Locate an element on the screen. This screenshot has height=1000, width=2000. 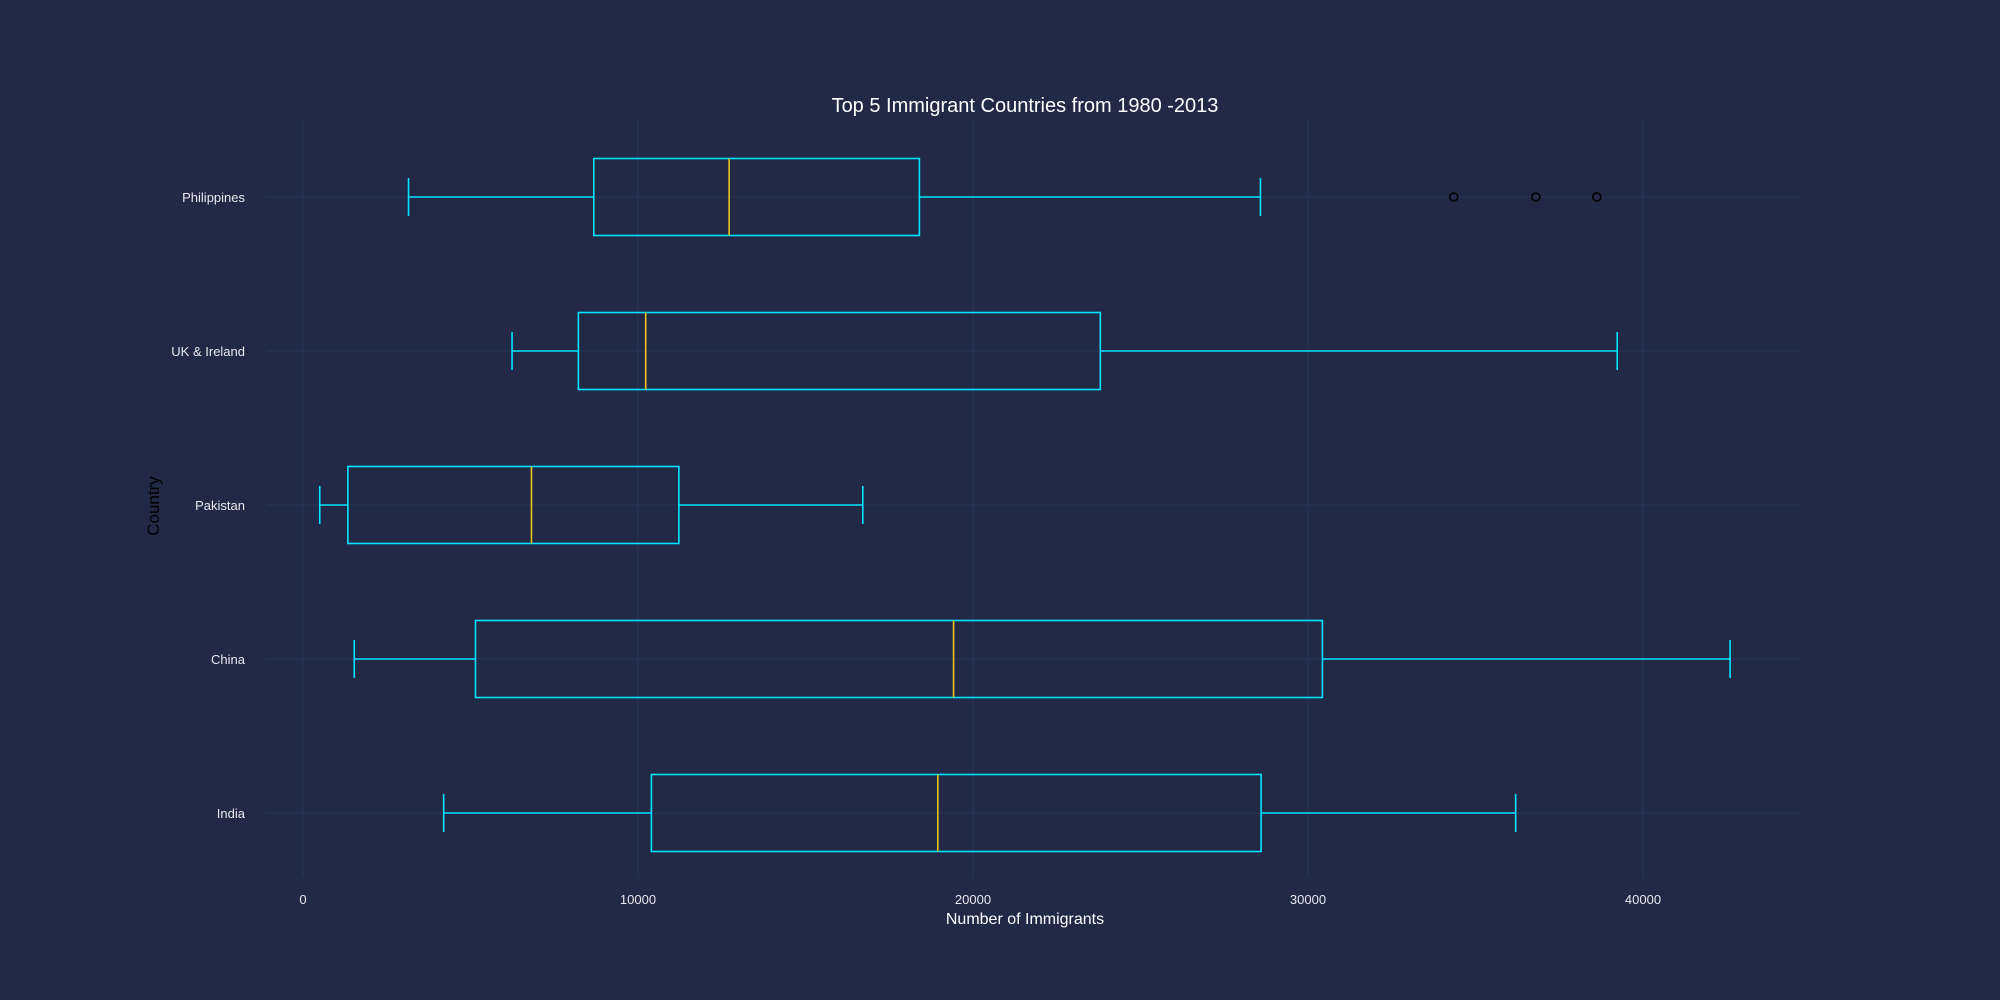
y-axis-label: Country is located at coordinates (153, 506).